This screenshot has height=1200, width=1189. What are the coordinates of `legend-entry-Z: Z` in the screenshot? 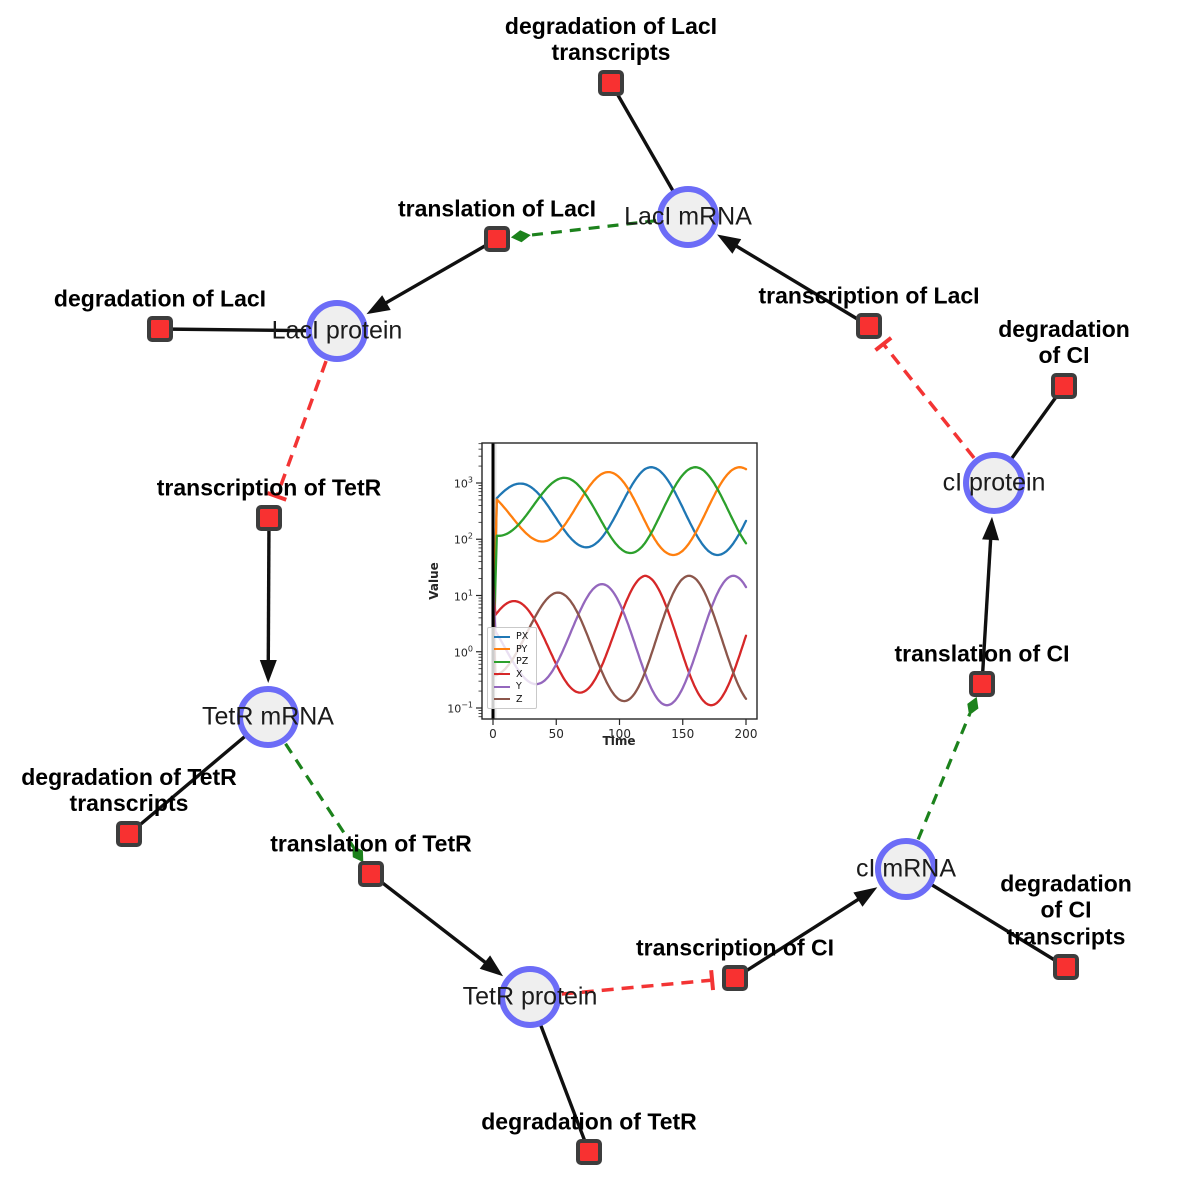 It's located at (511, 699).